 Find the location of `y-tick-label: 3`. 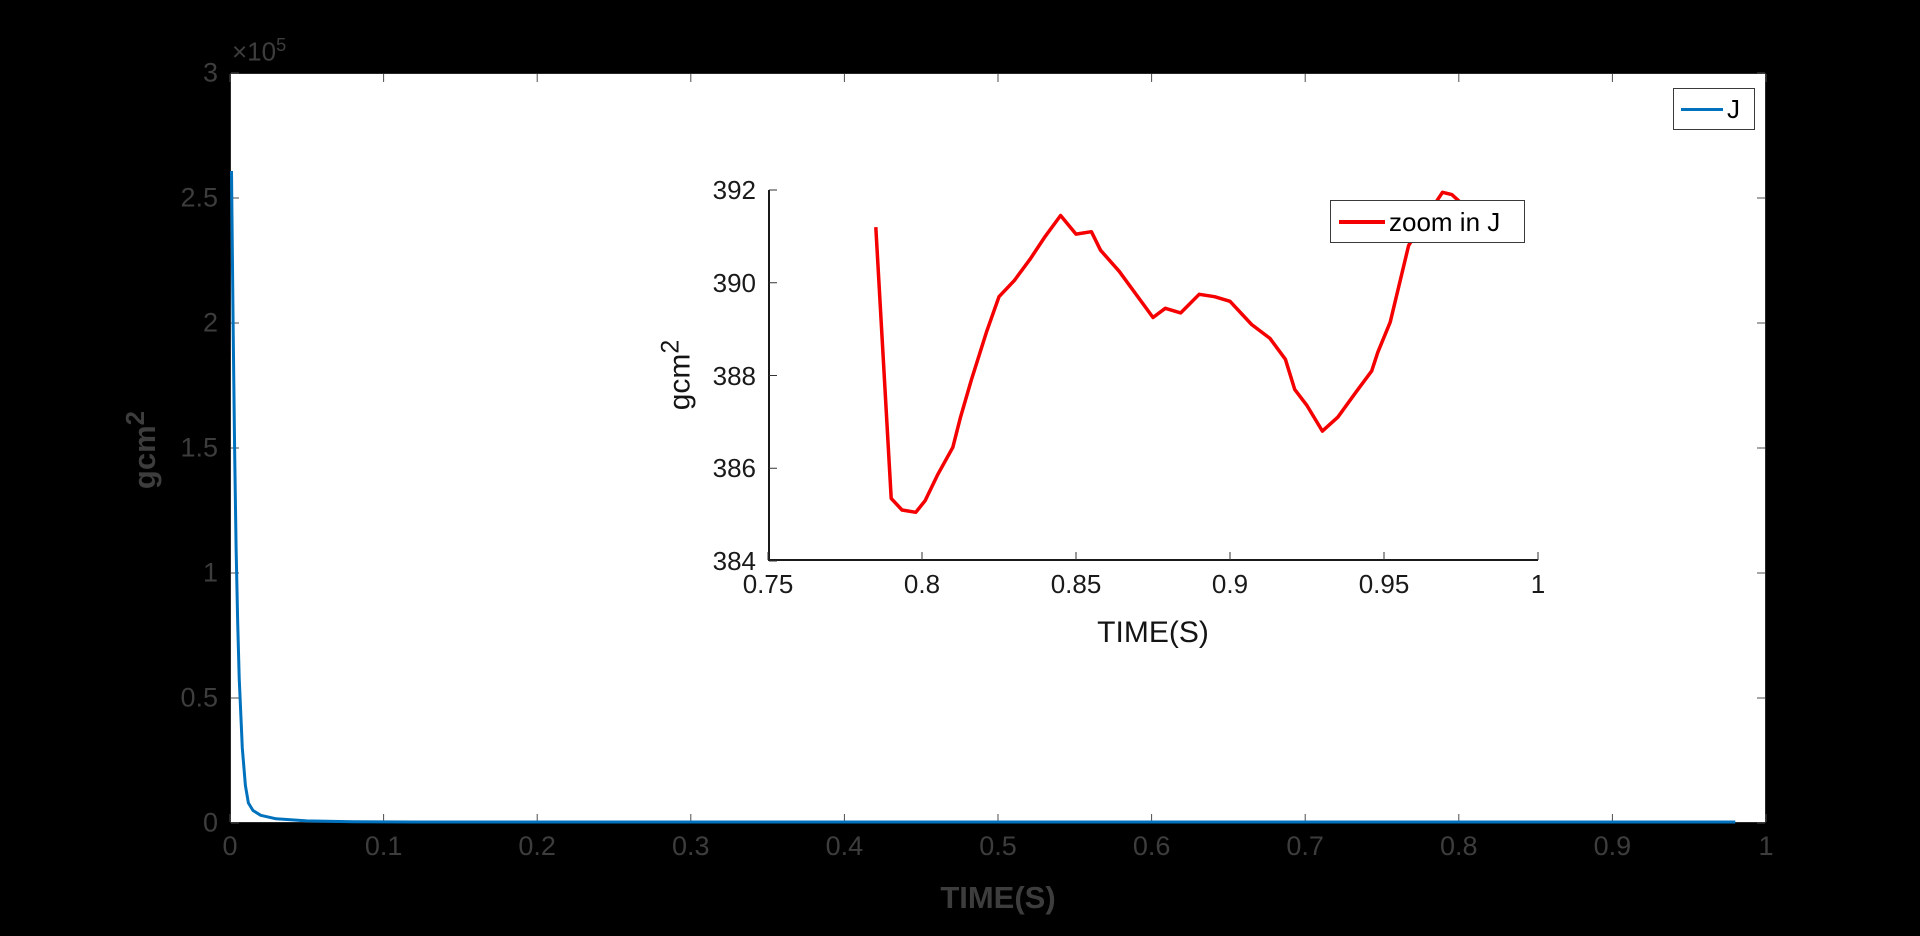

y-tick-label: 3 is located at coordinates (210, 72).